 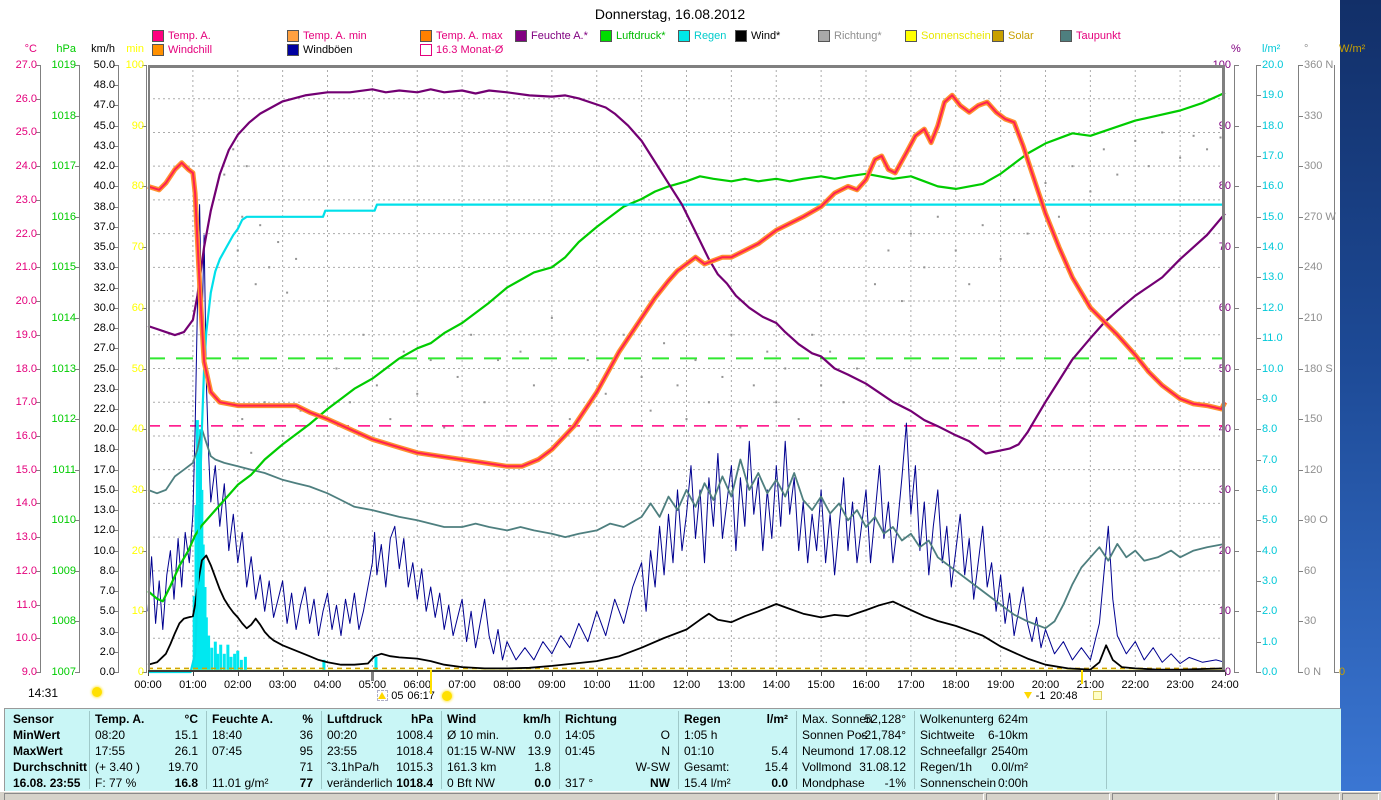 What do you see at coordinates (1270, 429) in the screenshot?
I see `axis-label-lm2: 8.0` at bounding box center [1270, 429].